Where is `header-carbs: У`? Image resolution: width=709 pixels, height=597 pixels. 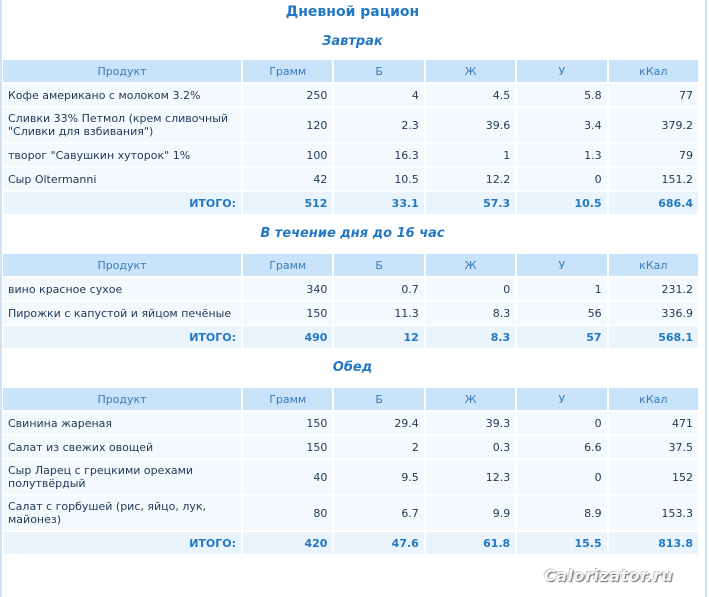
header-carbs: У is located at coordinates (562, 399).